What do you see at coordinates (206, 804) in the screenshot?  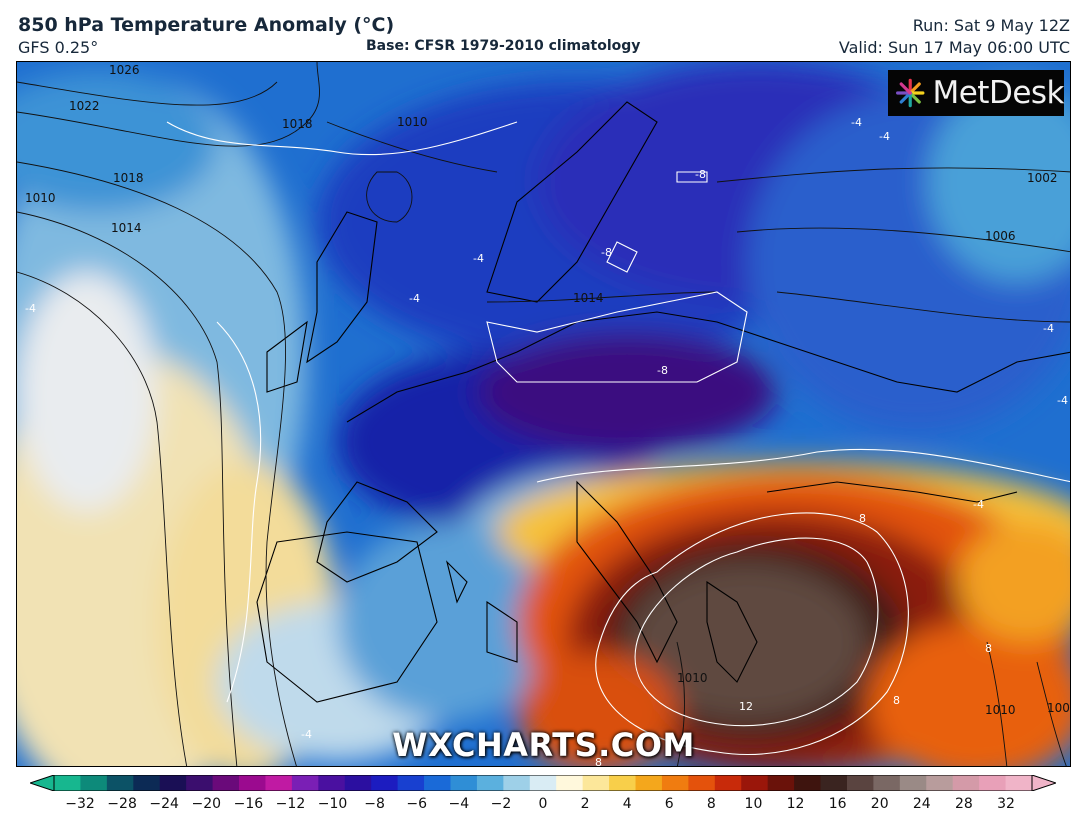 I see `colorbar-tick-label: −20` at bounding box center [206, 804].